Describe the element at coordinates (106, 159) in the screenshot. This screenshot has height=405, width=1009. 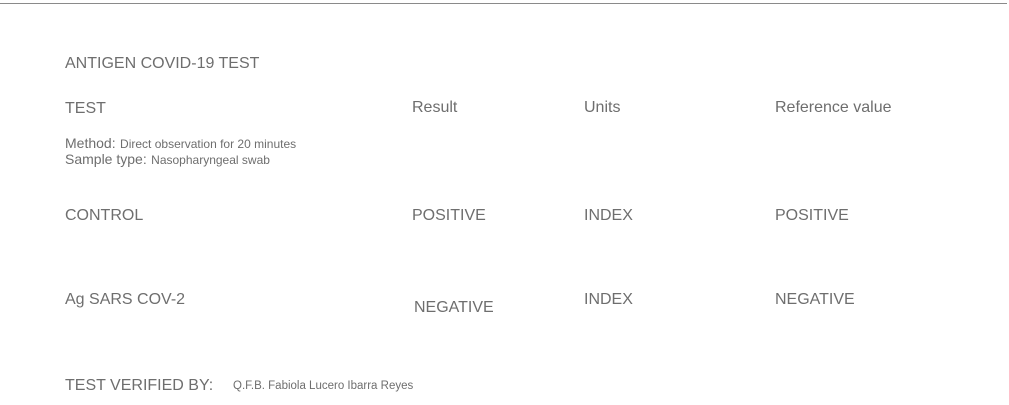
I see `sample-type-label: Sample type:` at that location.